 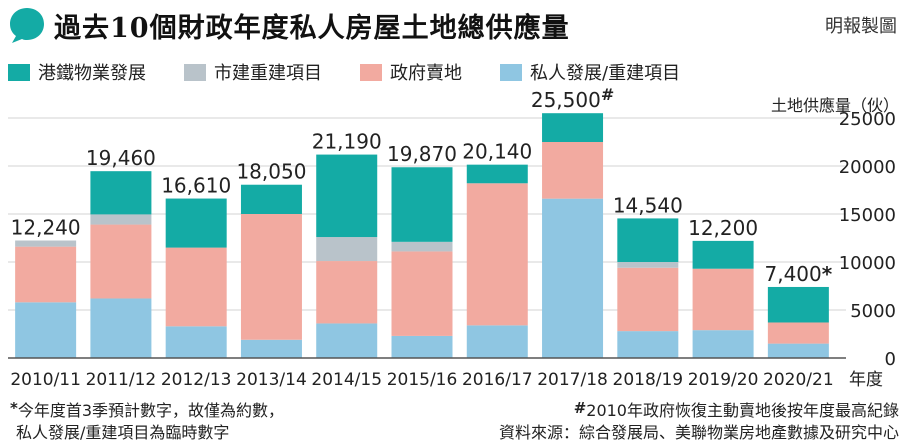 What do you see at coordinates (268, 73) in the screenshot?
I see `legend-label-urban: 市建重建項目` at bounding box center [268, 73].